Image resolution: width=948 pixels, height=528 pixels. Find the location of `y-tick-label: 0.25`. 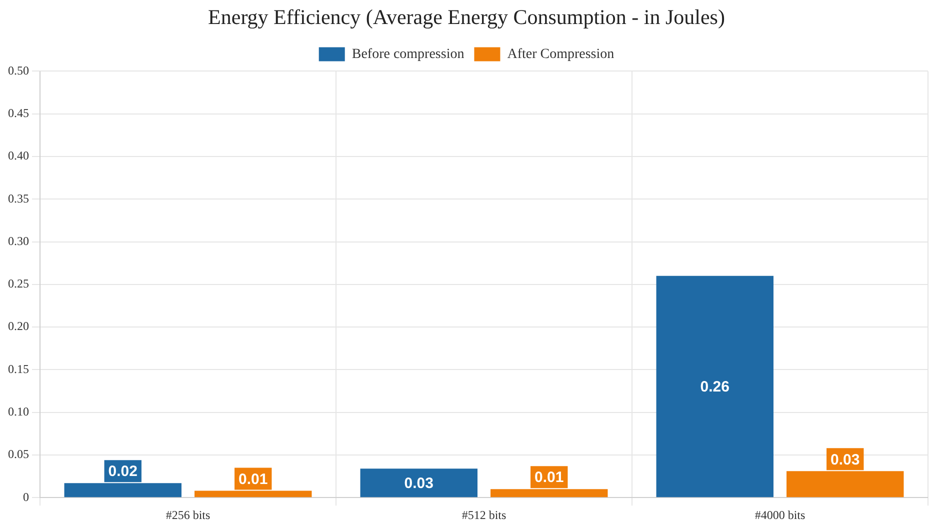

y-tick-label: 0.25 is located at coordinates (18, 283).